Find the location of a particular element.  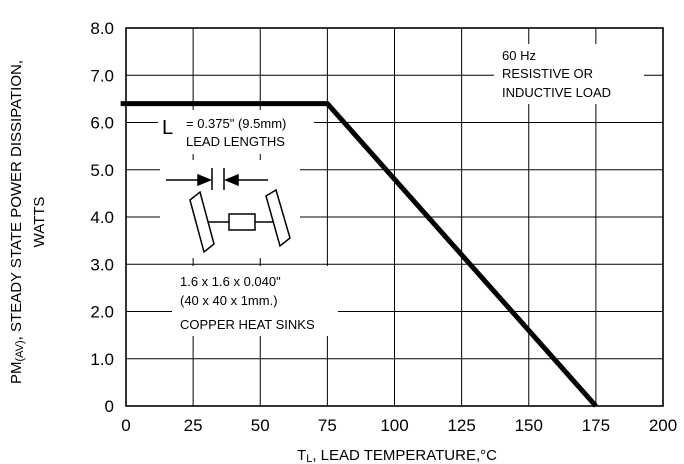

annotation-sink-bg is located at coordinates (255, 301).